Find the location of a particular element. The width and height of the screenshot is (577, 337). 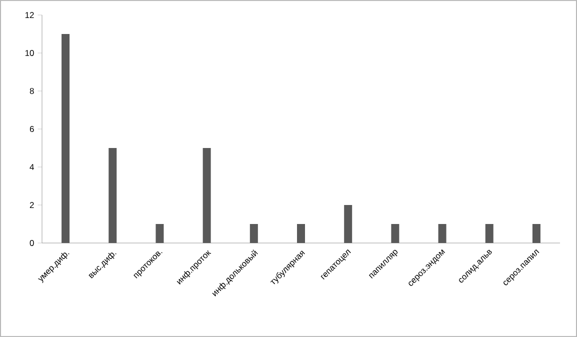

y-tick-label: 8 is located at coordinates (32, 91).